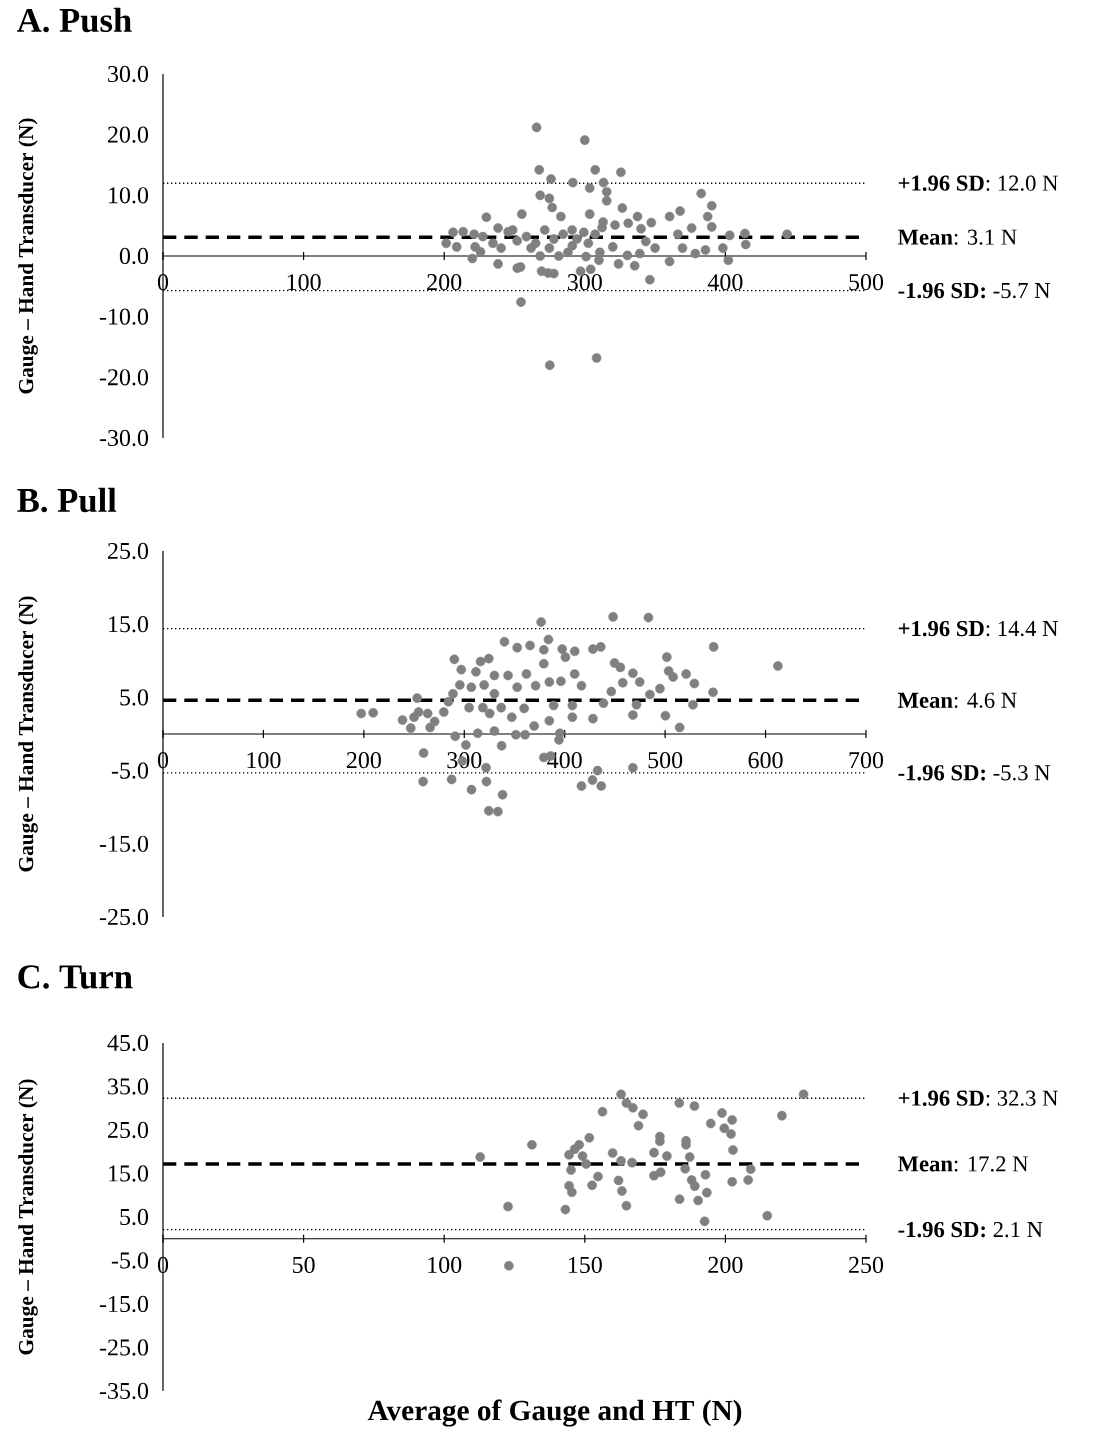 The width and height of the screenshot is (1110, 1429). I want to click on x-tick-label: 250, so click(866, 1264).